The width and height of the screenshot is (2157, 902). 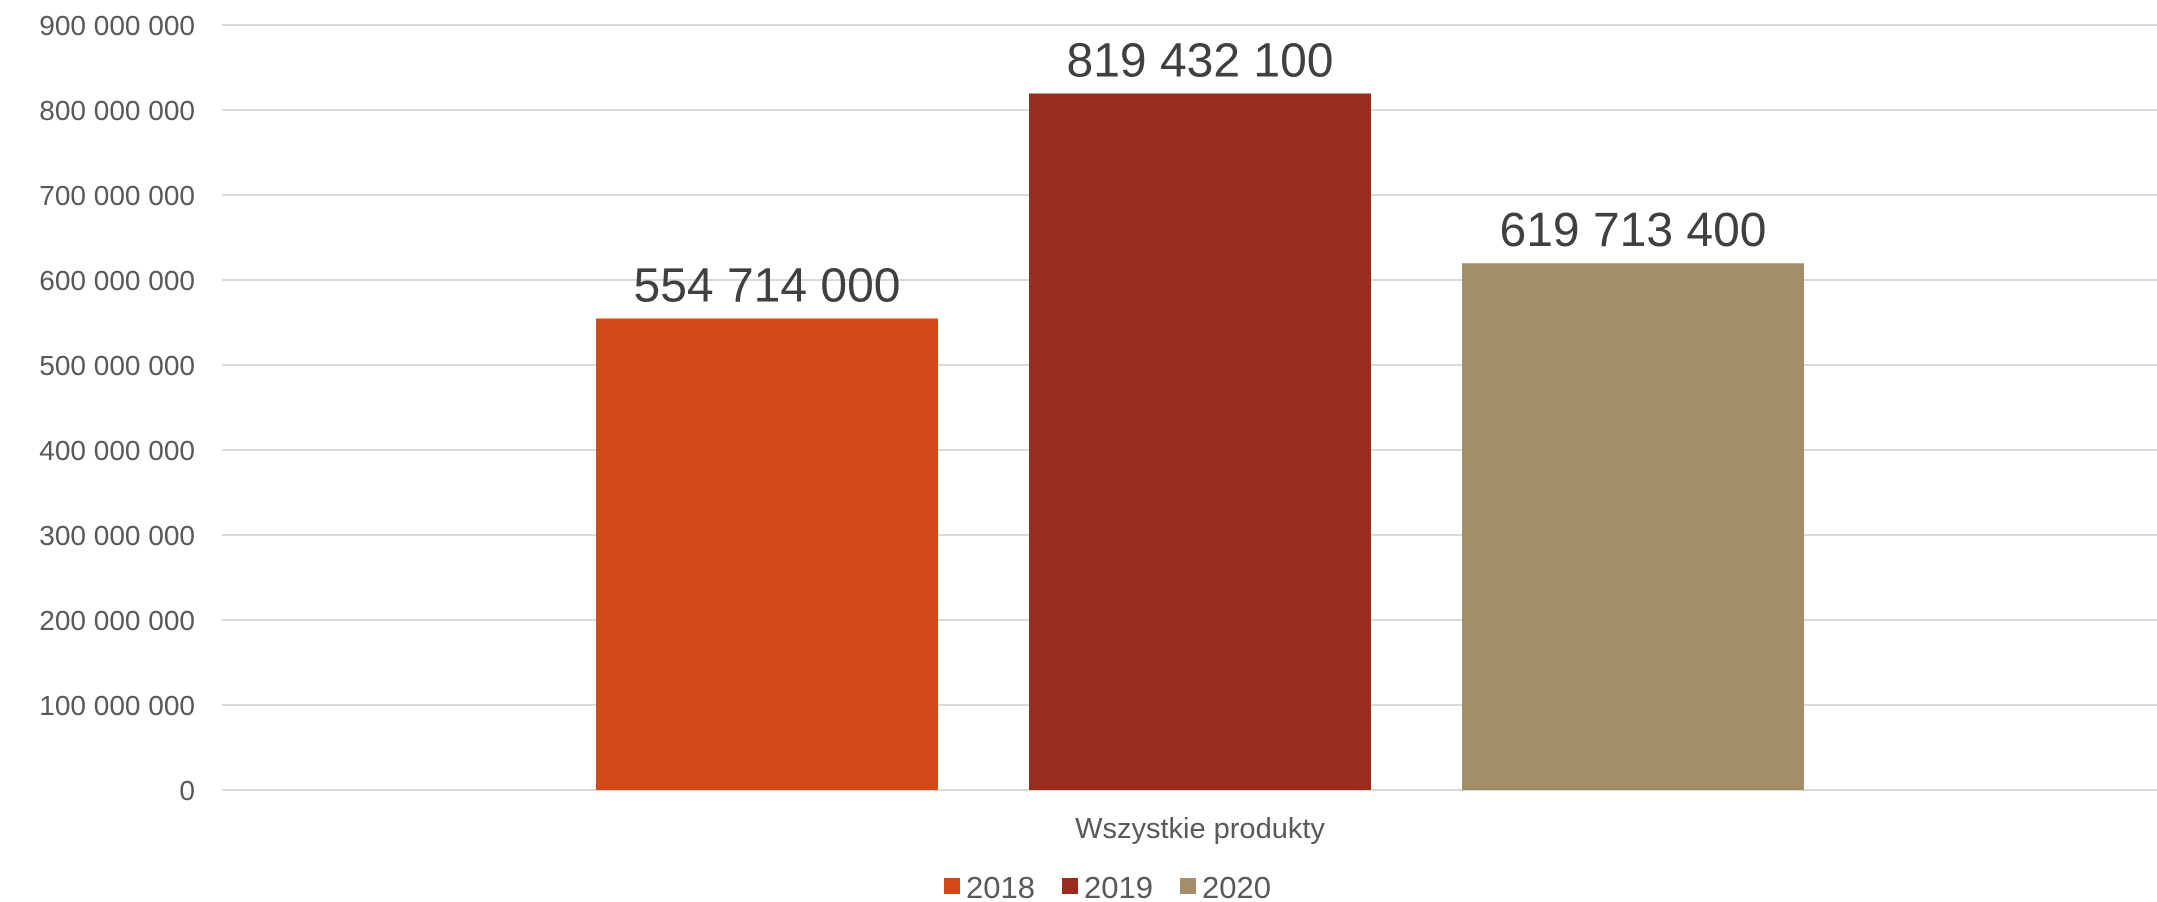 What do you see at coordinates (1633, 526) in the screenshot?
I see `bar-2020` at bounding box center [1633, 526].